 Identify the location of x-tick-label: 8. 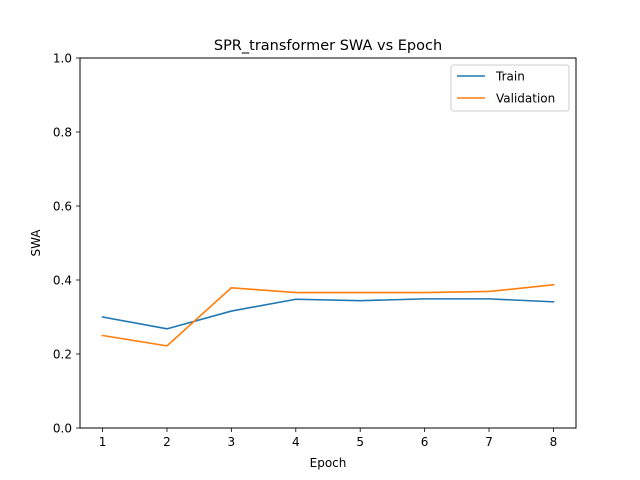
(554, 442).